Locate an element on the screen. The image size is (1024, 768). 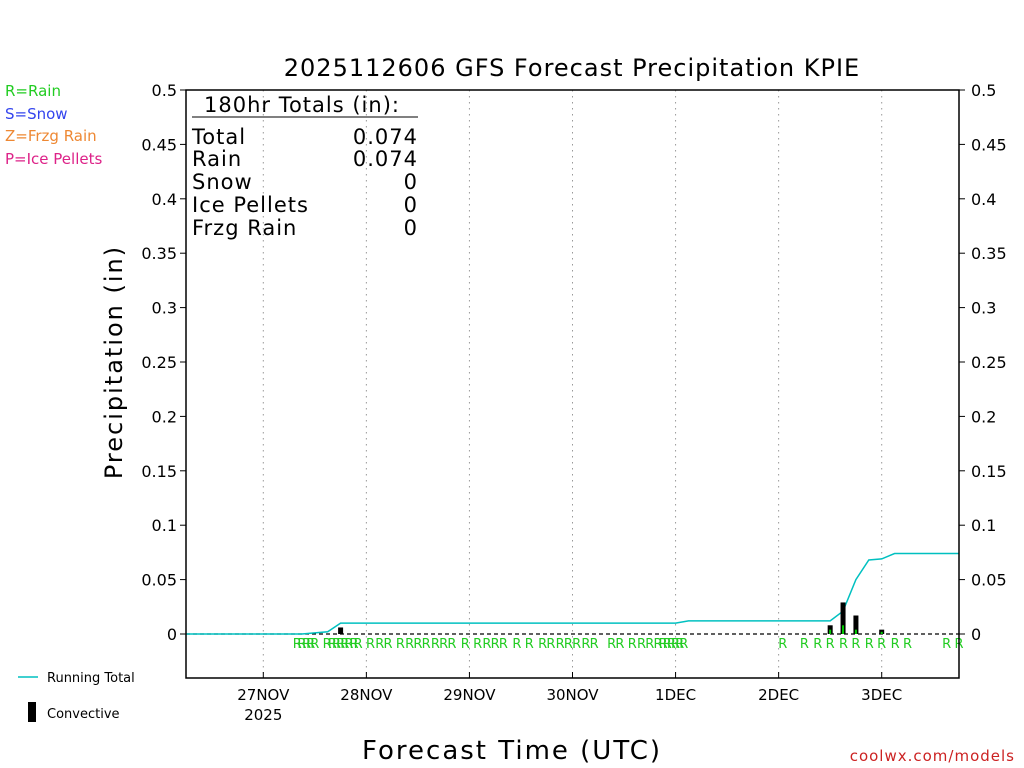
y-tick-label-left: 0.2 is located at coordinates (164, 416).